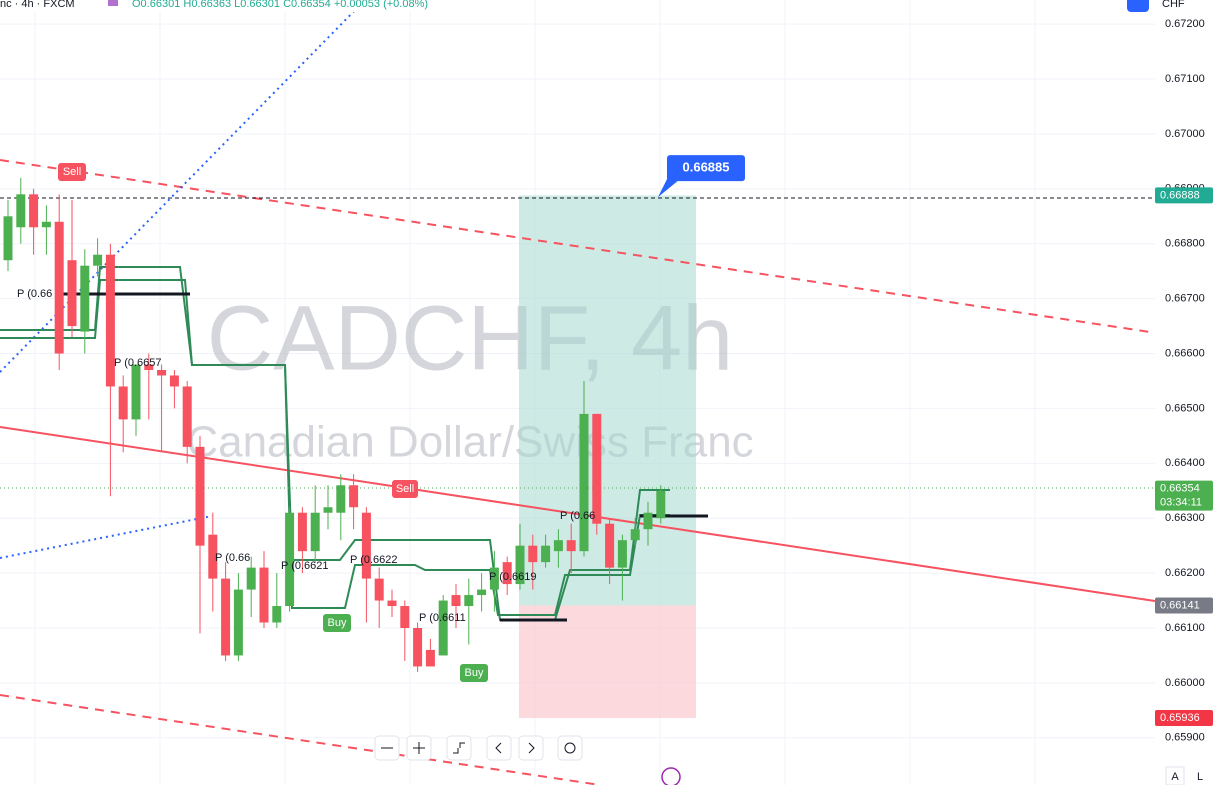 Image resolution: width=1213 pixels, height=785 pixels. What do you see at coordinates (513, 577) in the screenshot?
I see `pivot-label: P (0.6619` at bounding box center [513, 577].